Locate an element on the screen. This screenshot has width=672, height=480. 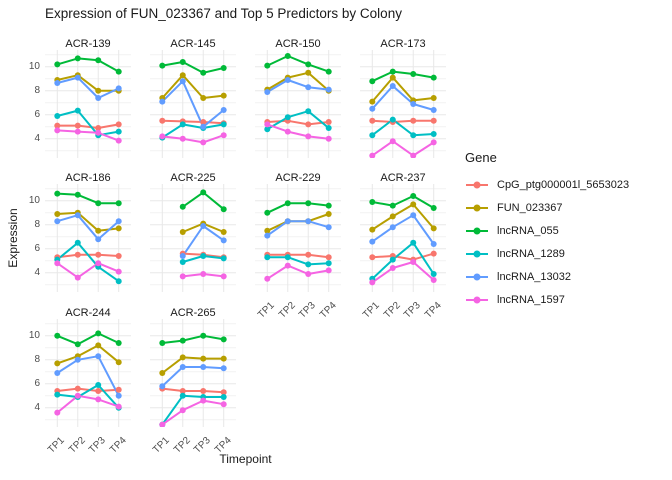
facet-strip-label: ACR-237 is located at coordinates (403, 178).